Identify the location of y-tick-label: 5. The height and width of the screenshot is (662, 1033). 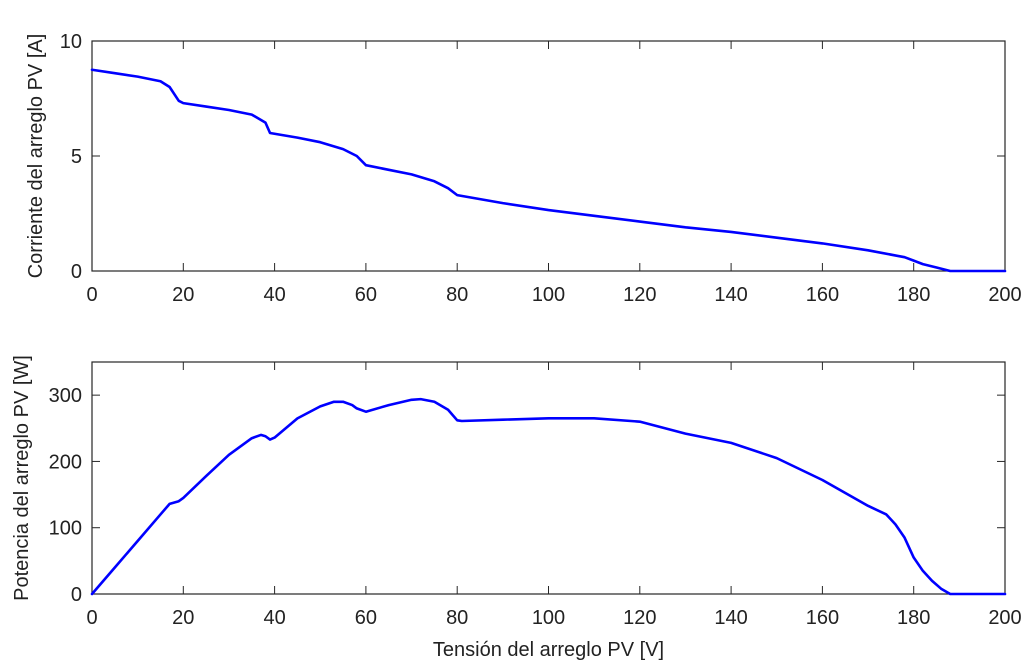
(76, 157).